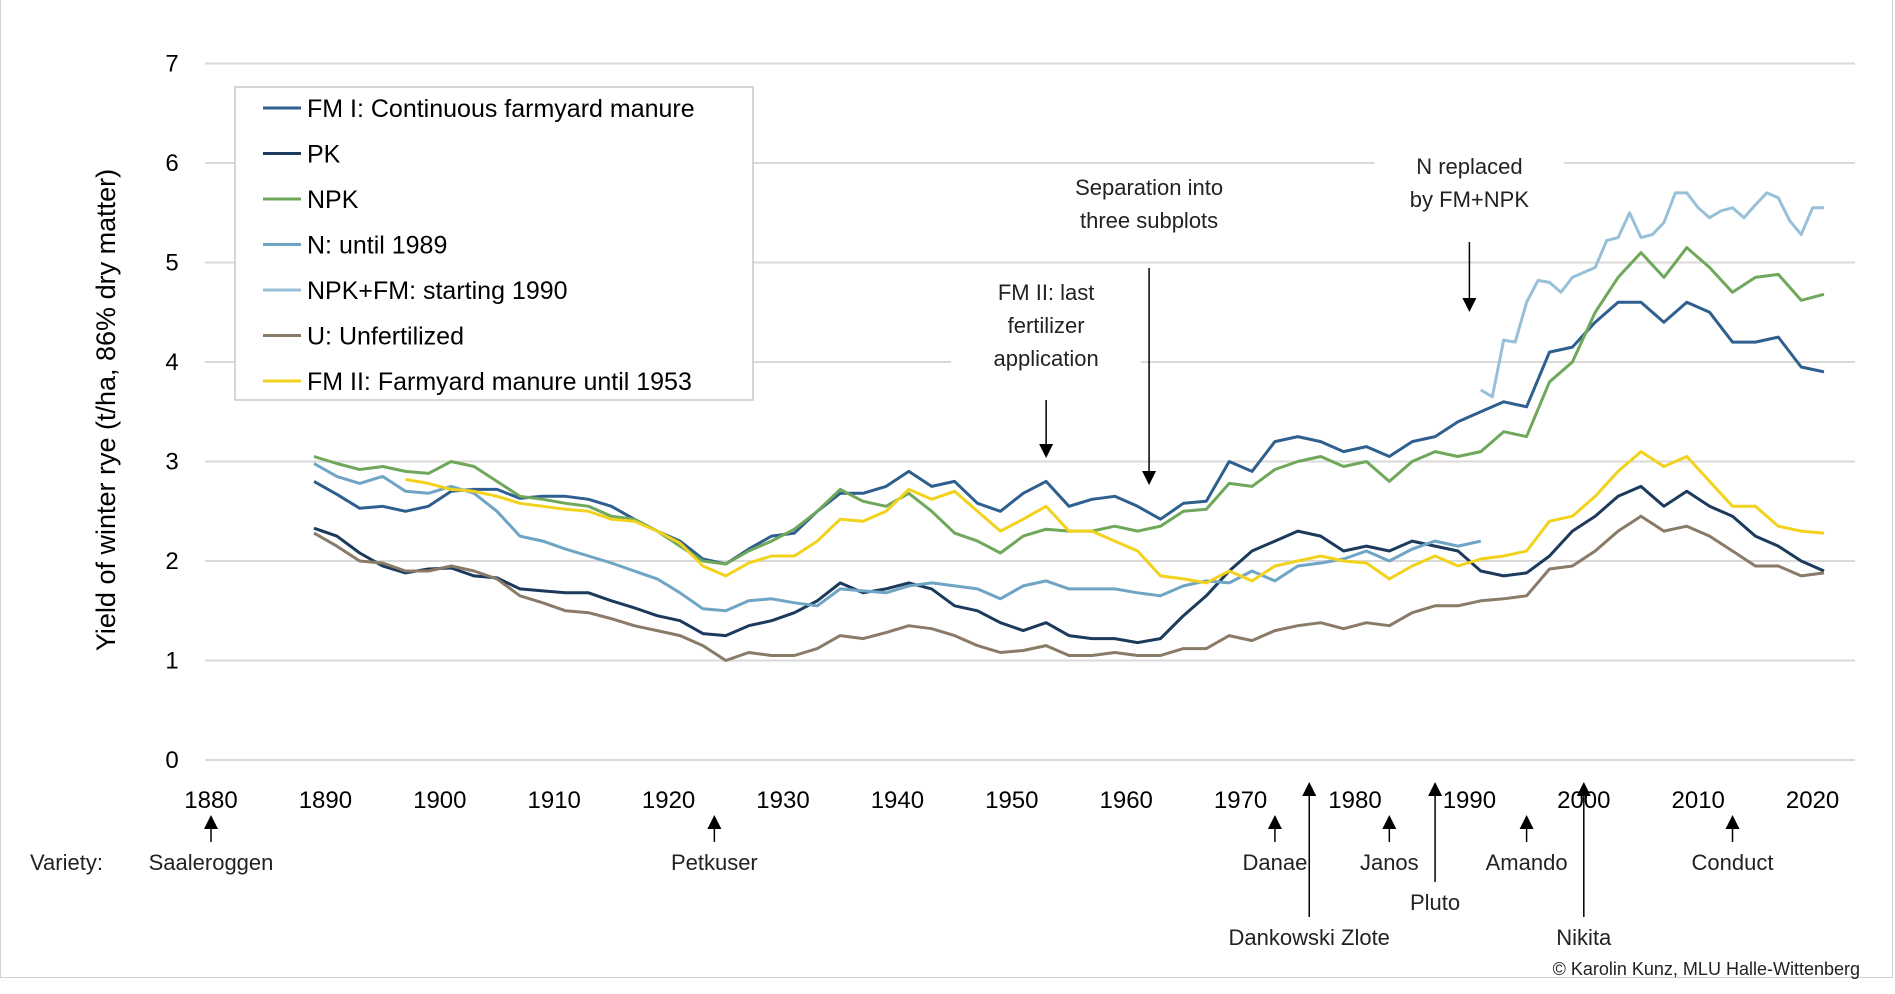  I want to click on legend-label: FM II: Farmyard manure until 1953, so click(499, 382).